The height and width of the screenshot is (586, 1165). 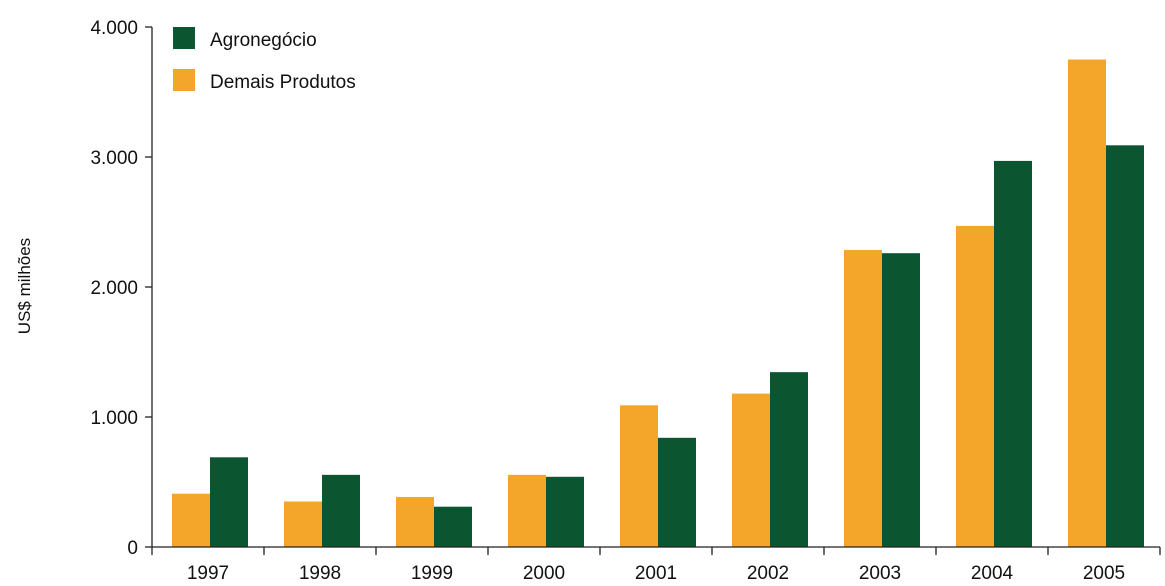 I want to click on x-tick-label: 2001, so click(x=656, y=573).